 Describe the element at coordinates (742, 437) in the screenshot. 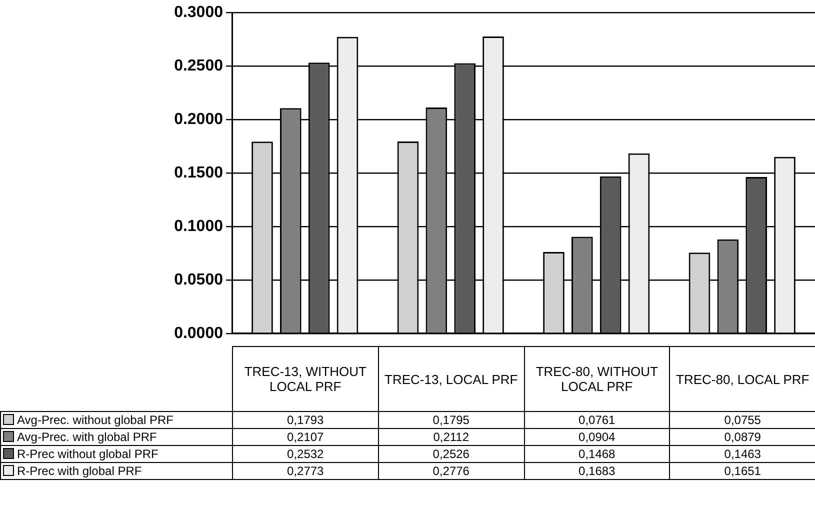

I see `data-label: 0,0879` at that location.